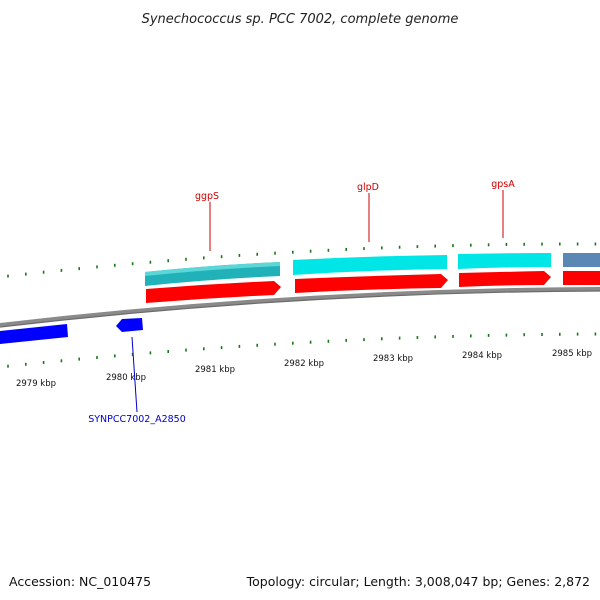 The height and width of the screenshot is (600, 600). I want to click on scale-label: 2983 kbp, so click(393, 359).